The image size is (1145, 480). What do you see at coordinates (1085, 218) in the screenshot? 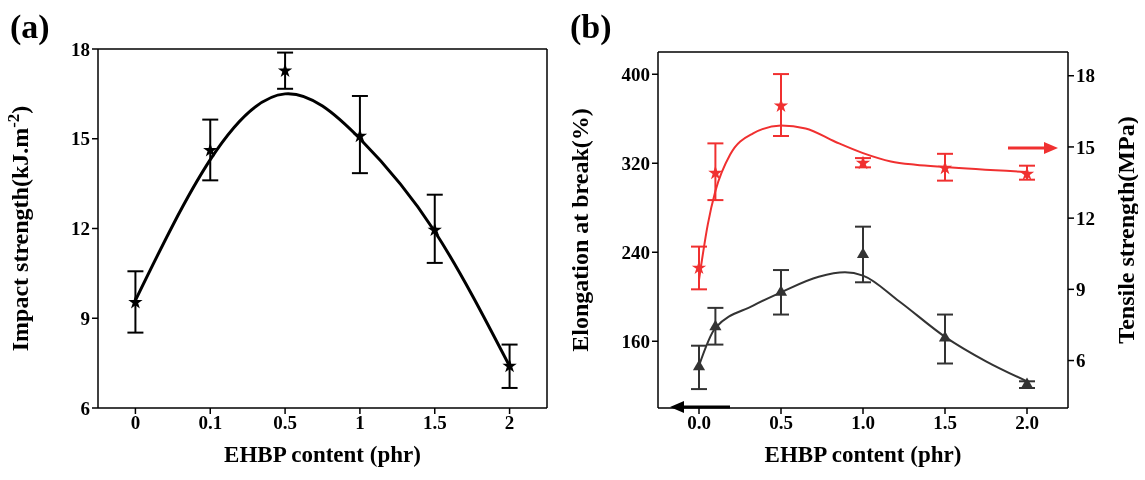
I see `y2-tick-label: 12` at bounding box center [1085, 218].